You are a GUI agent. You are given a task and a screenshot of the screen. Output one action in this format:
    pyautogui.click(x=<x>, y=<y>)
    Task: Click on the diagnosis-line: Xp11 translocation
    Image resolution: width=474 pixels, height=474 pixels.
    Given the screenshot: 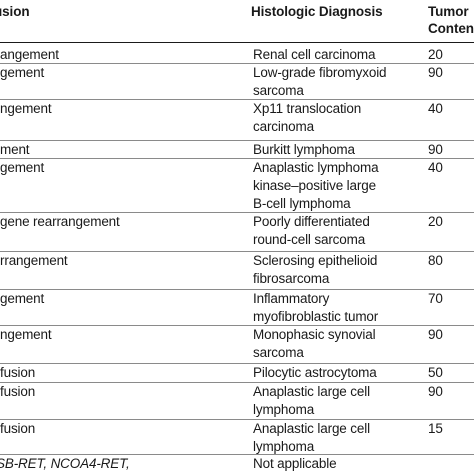 What is the action you would take?
    pyautogui.click(x=307, y=108)
    